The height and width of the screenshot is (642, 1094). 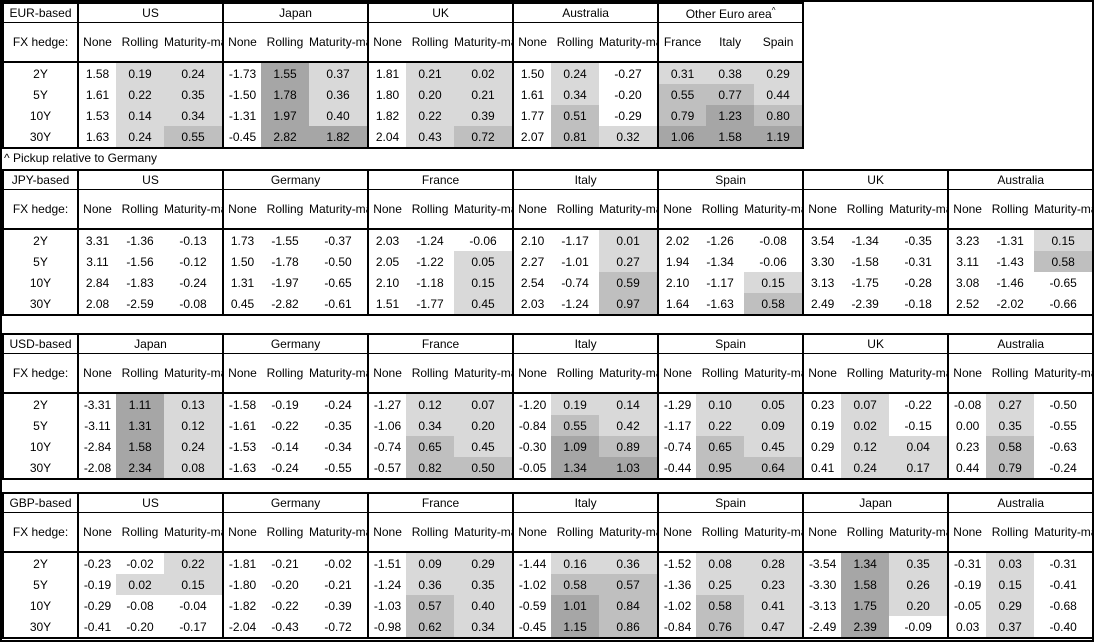 I want to click on value-cell: -2.59, so click(x=140, y=303).